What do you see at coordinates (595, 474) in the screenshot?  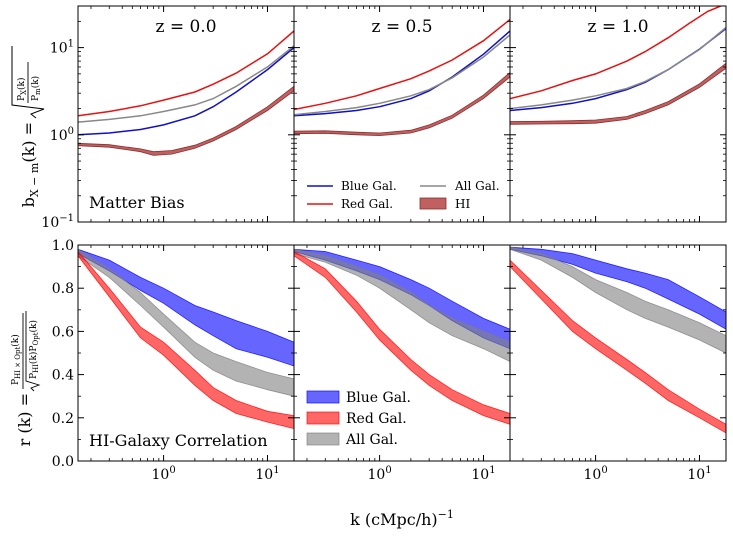 I see `x-tick-label-2-0: 10⁰` at bounding box center [595, 474].